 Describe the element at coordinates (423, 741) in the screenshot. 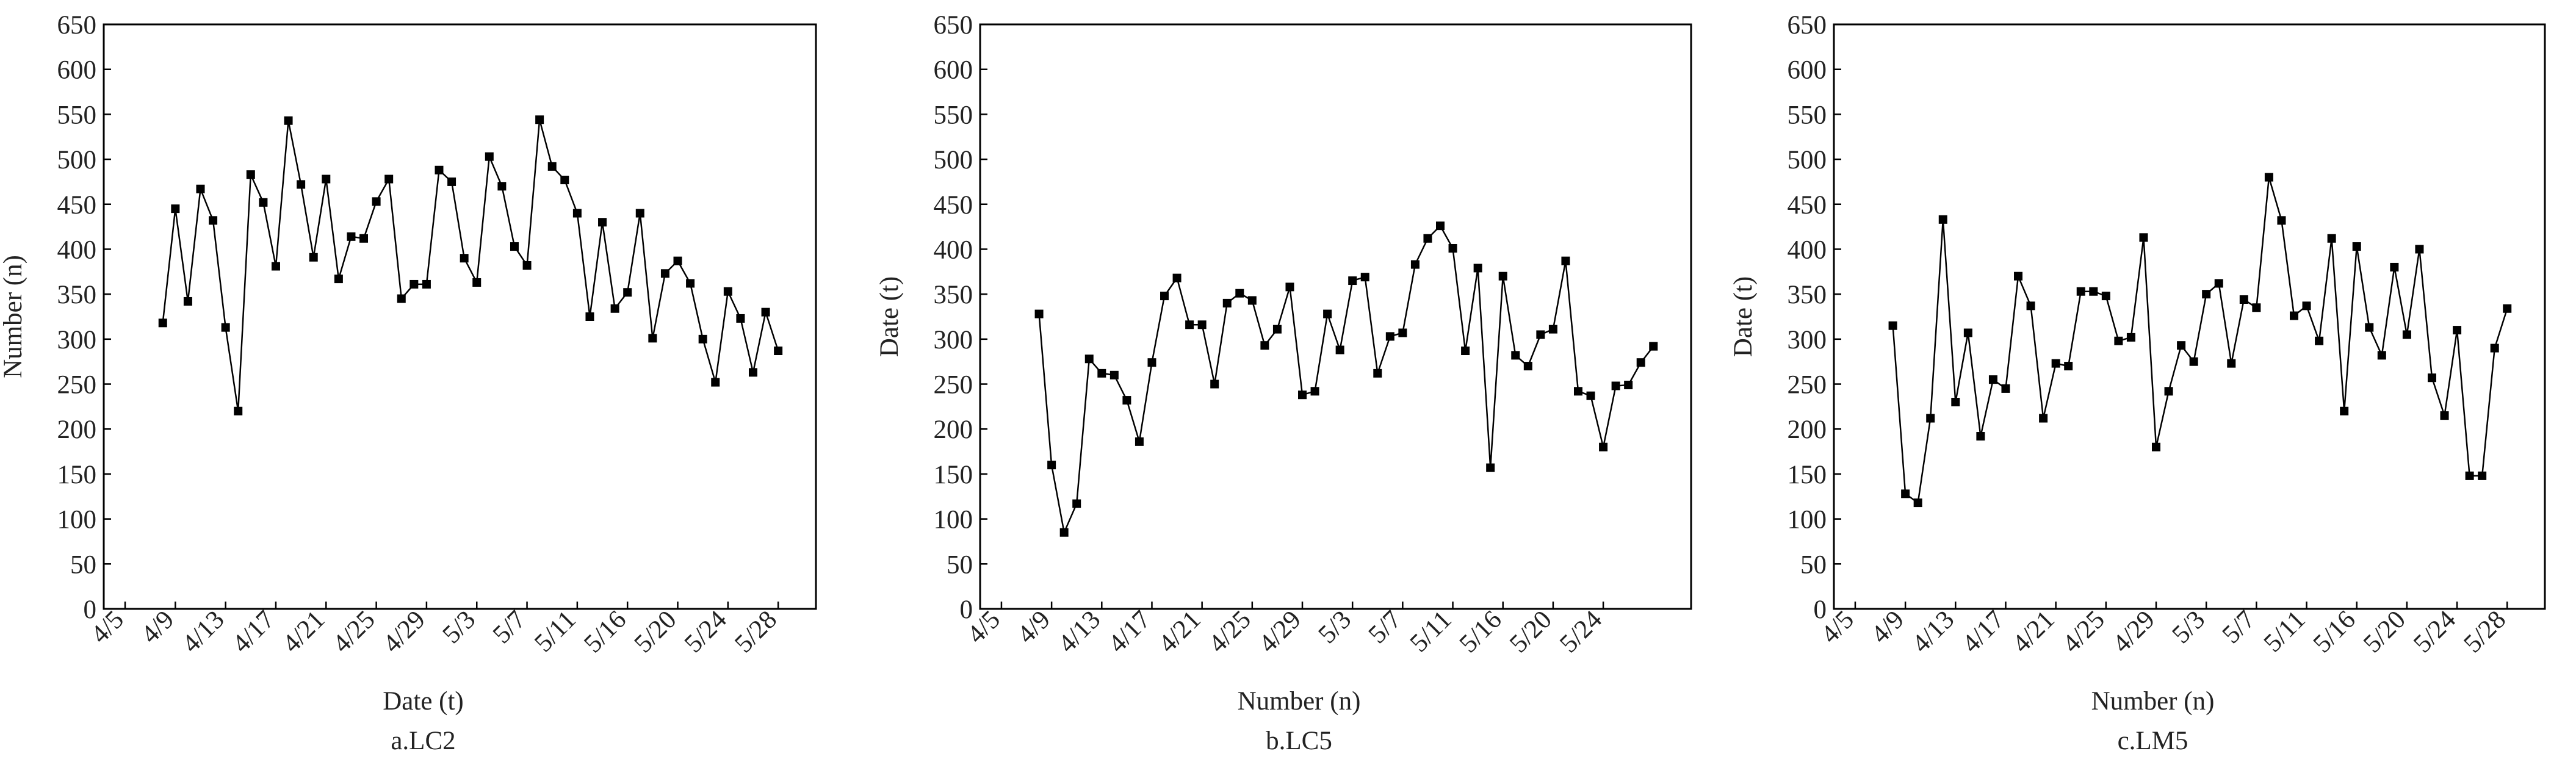

I see `chart-caption: a.LC2` at that location.